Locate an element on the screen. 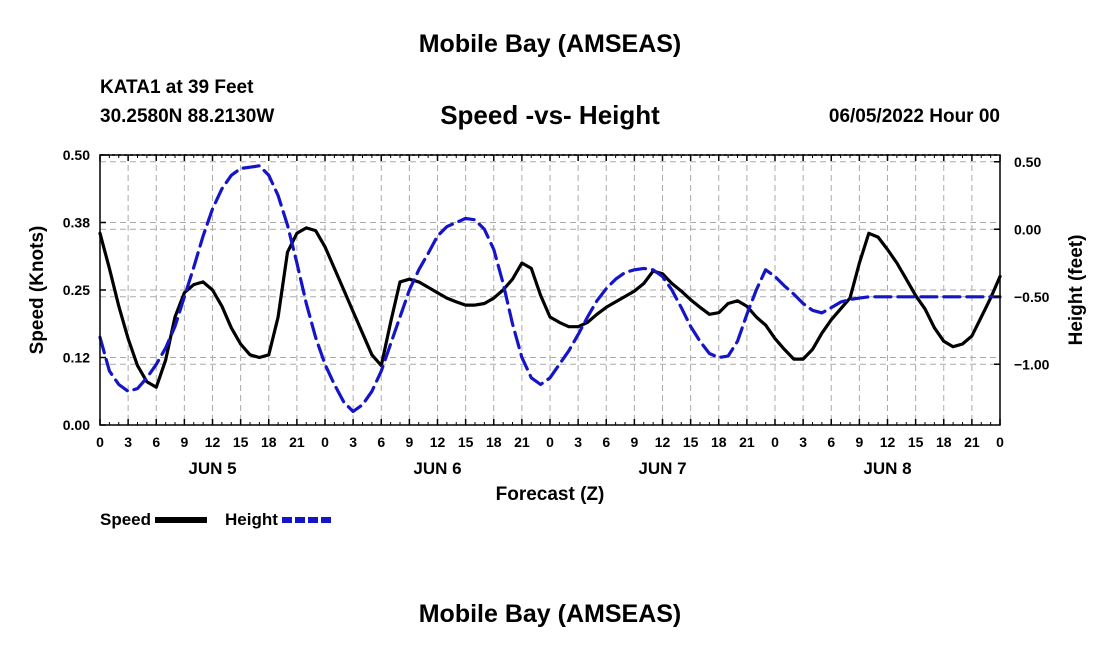 The image size is (1100, 650). y-tick-label: 0.25 is located at coordinates (76, 290).